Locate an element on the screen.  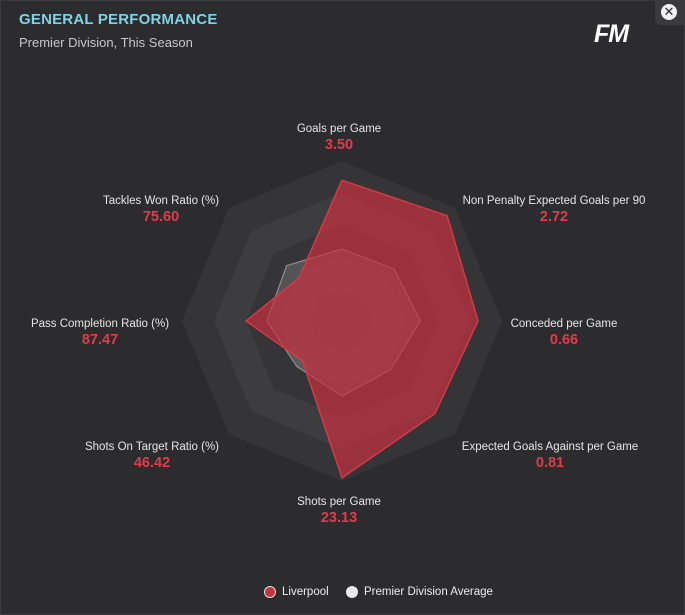
legend-label: Liverpool is located at coordinates (305, 592).